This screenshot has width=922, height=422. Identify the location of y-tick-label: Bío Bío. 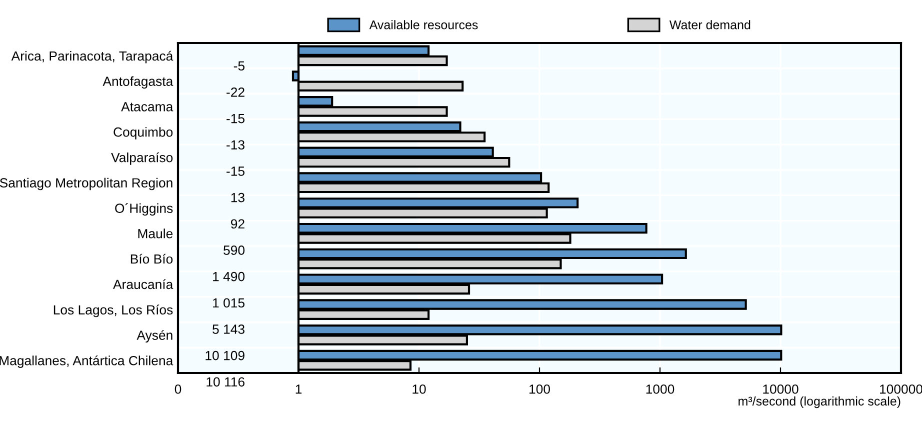
(151, 259).